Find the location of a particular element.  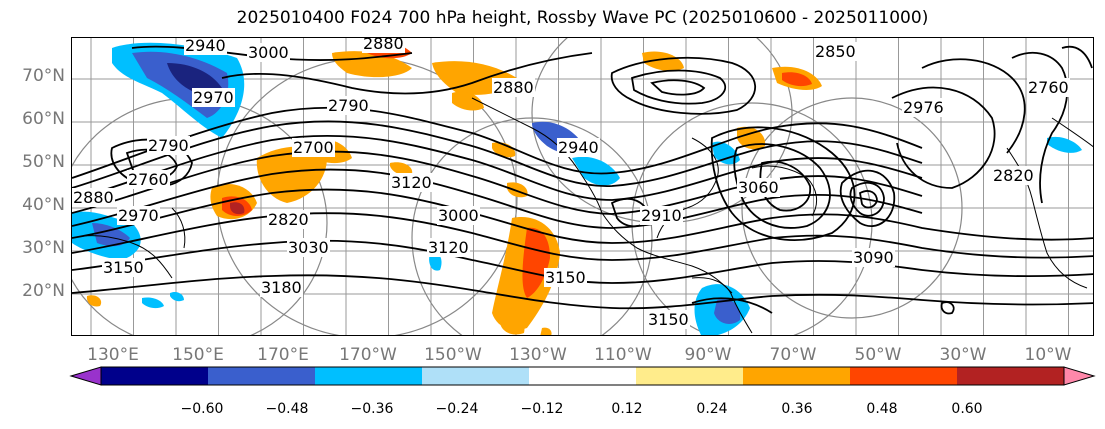

colorbar-tick-label: 0.60 is located at coordinates (967, 409).